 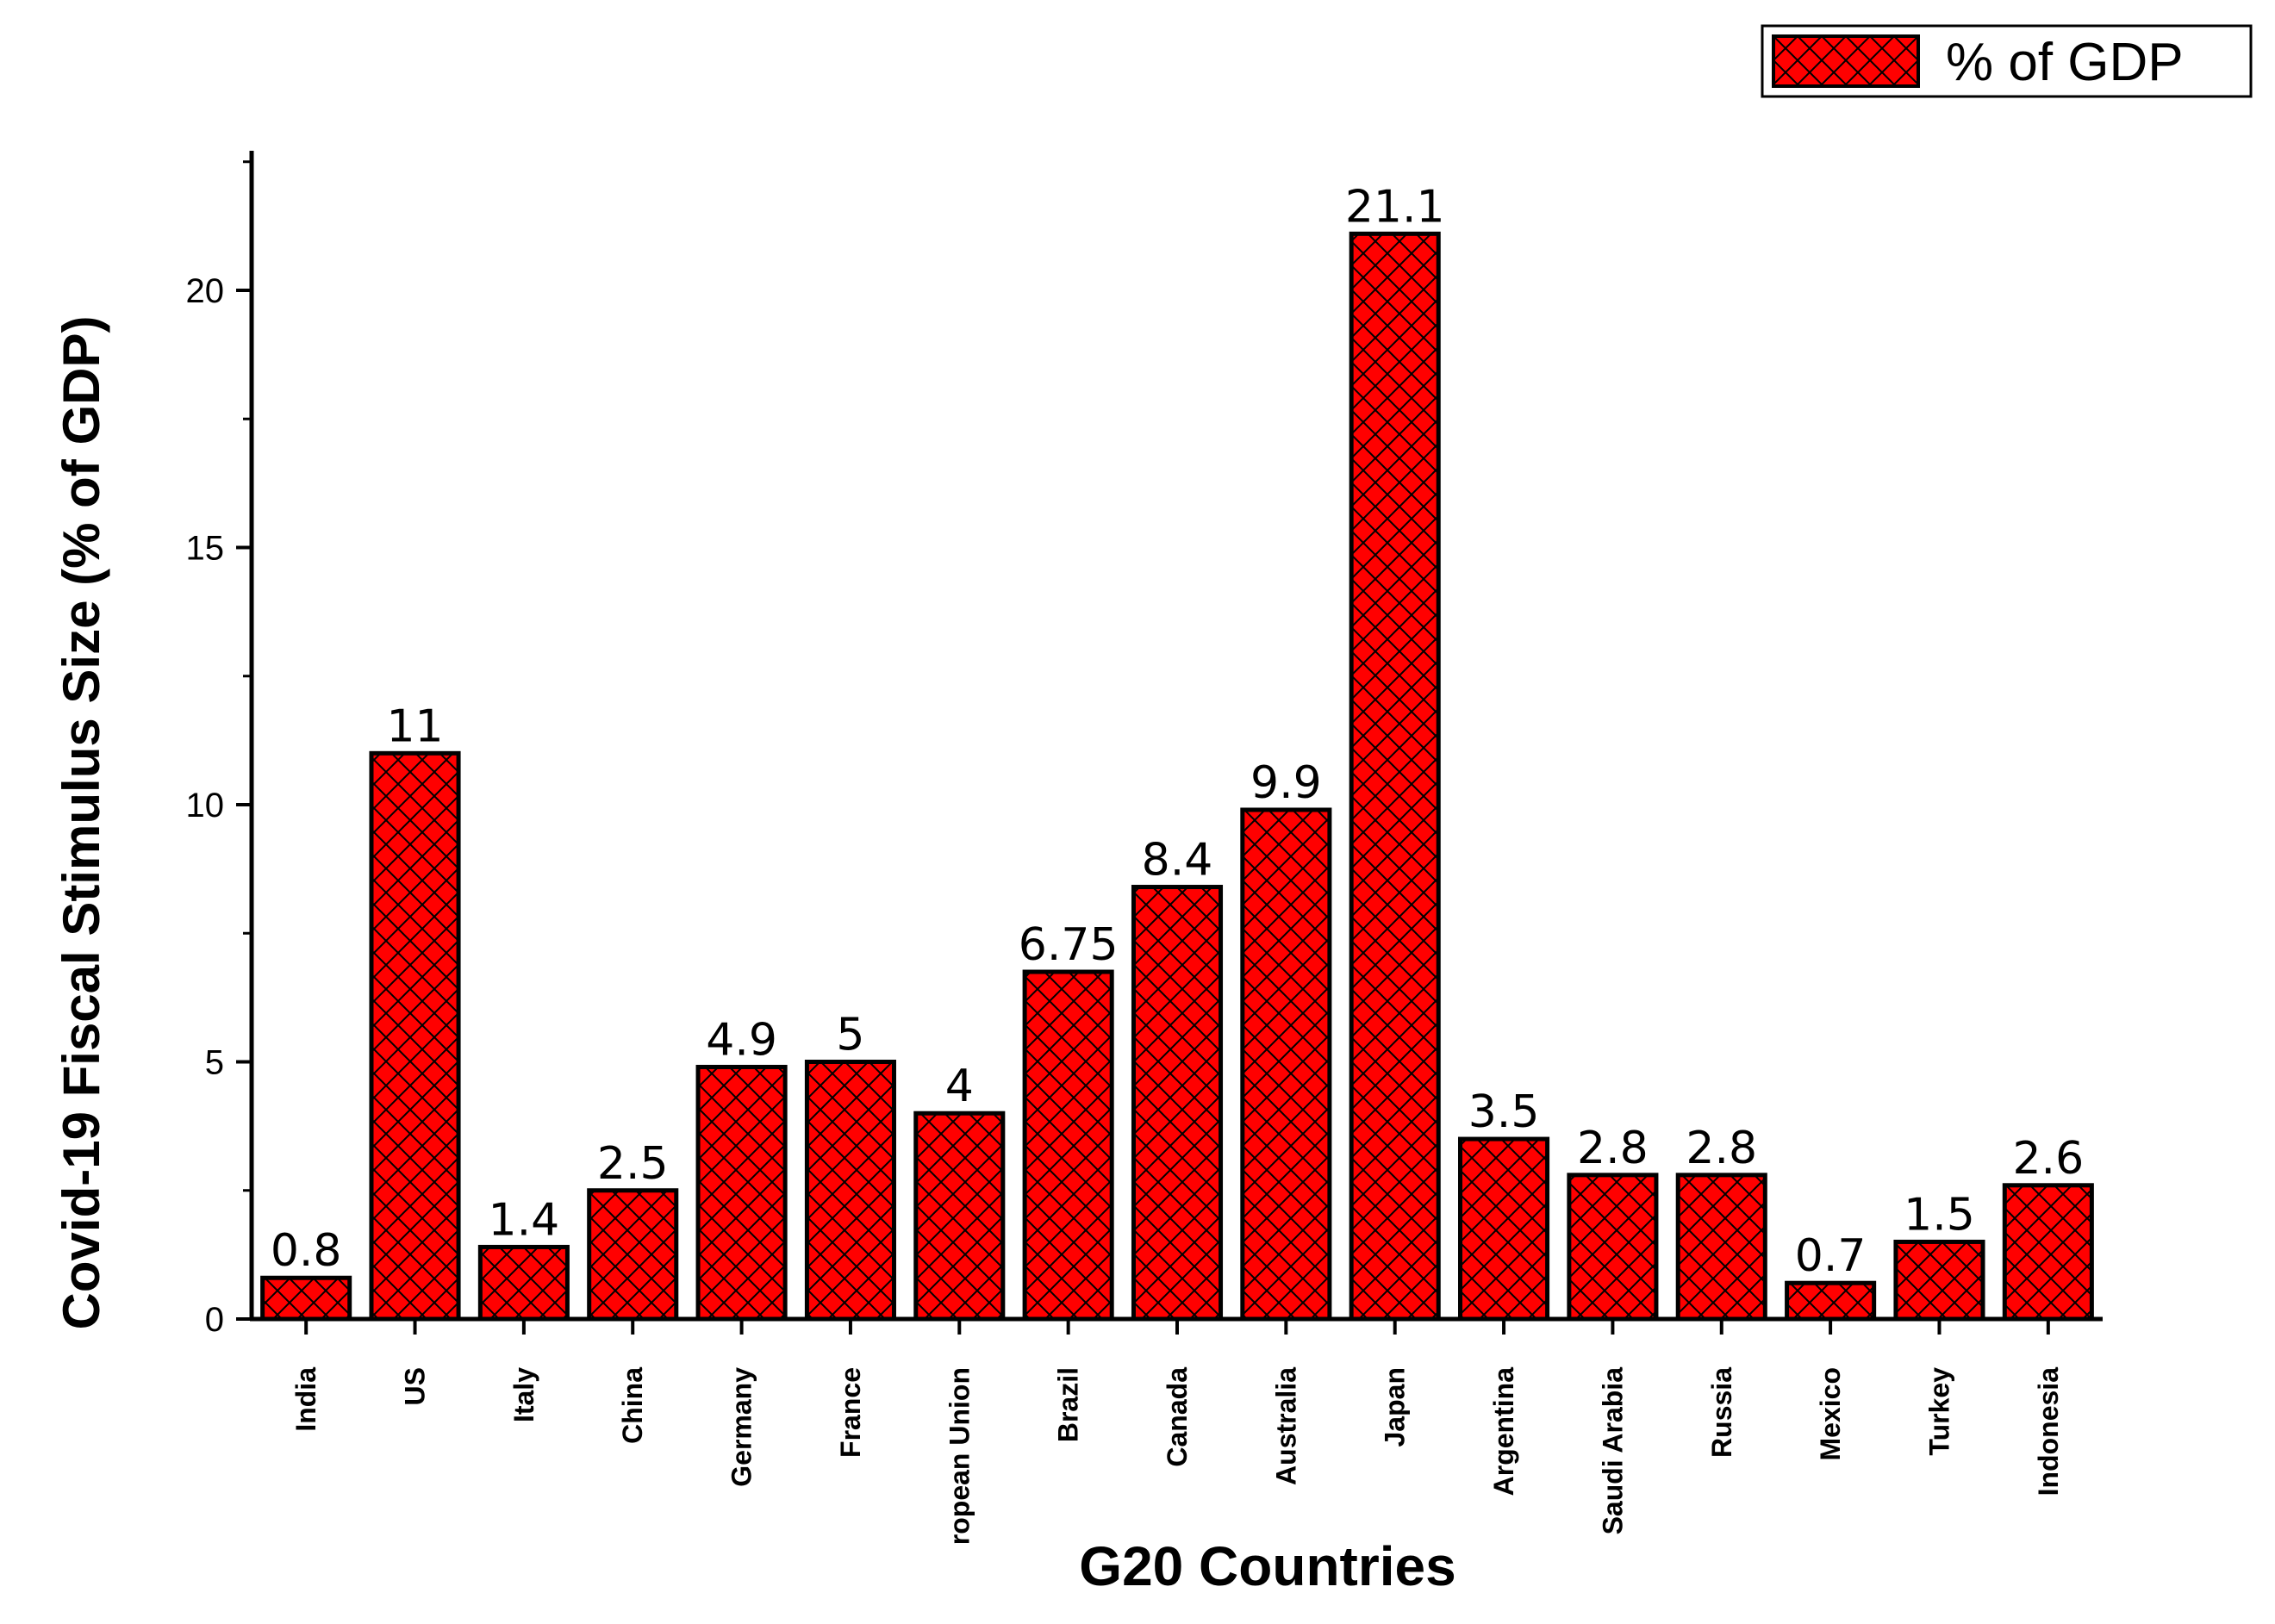 I want to click on bar-china, so click(x=633, y=1255).